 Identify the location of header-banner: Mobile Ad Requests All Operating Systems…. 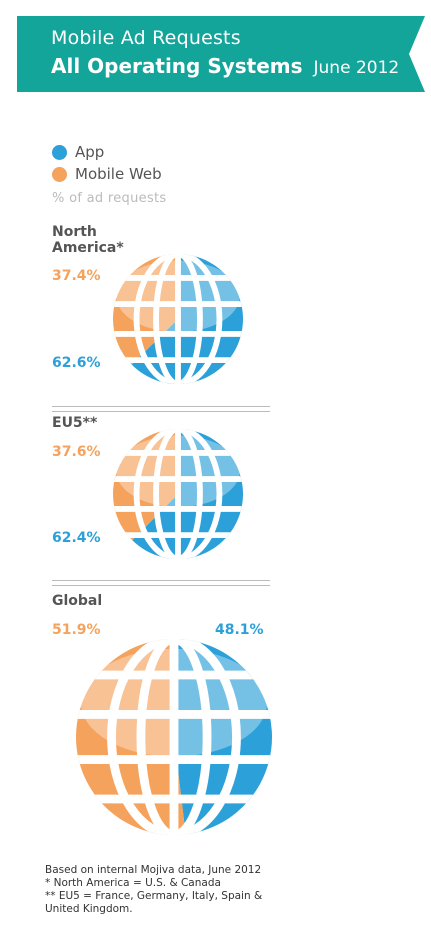
(221, 54).